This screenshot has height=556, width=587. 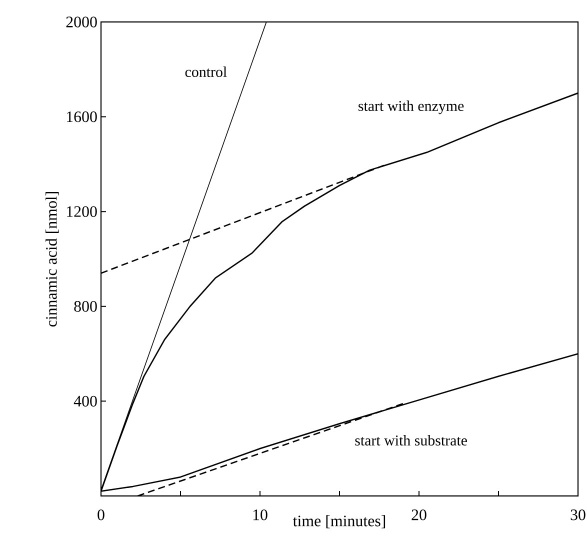 I want to click on y-tick-label: 1600, so click(x=82, y=116).